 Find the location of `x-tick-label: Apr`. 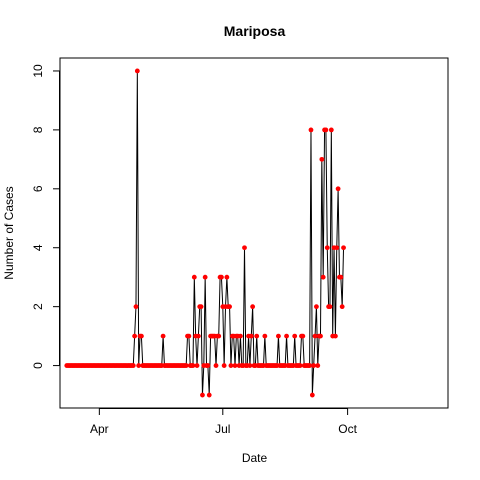

x-tick-label: Apr is located at coordinates (99, 429).